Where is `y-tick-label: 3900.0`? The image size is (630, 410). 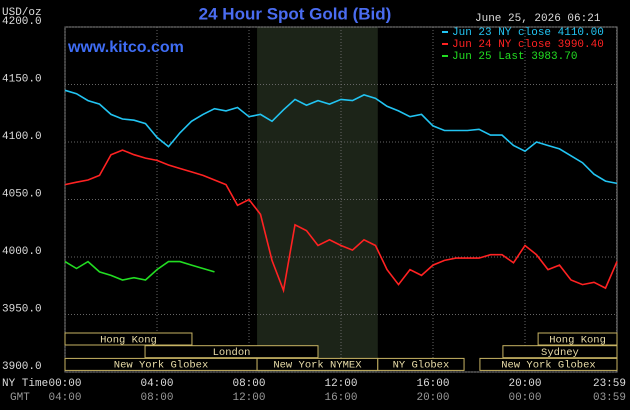
y-tick-label: 3900.0 is located at coordinates (22, 367).